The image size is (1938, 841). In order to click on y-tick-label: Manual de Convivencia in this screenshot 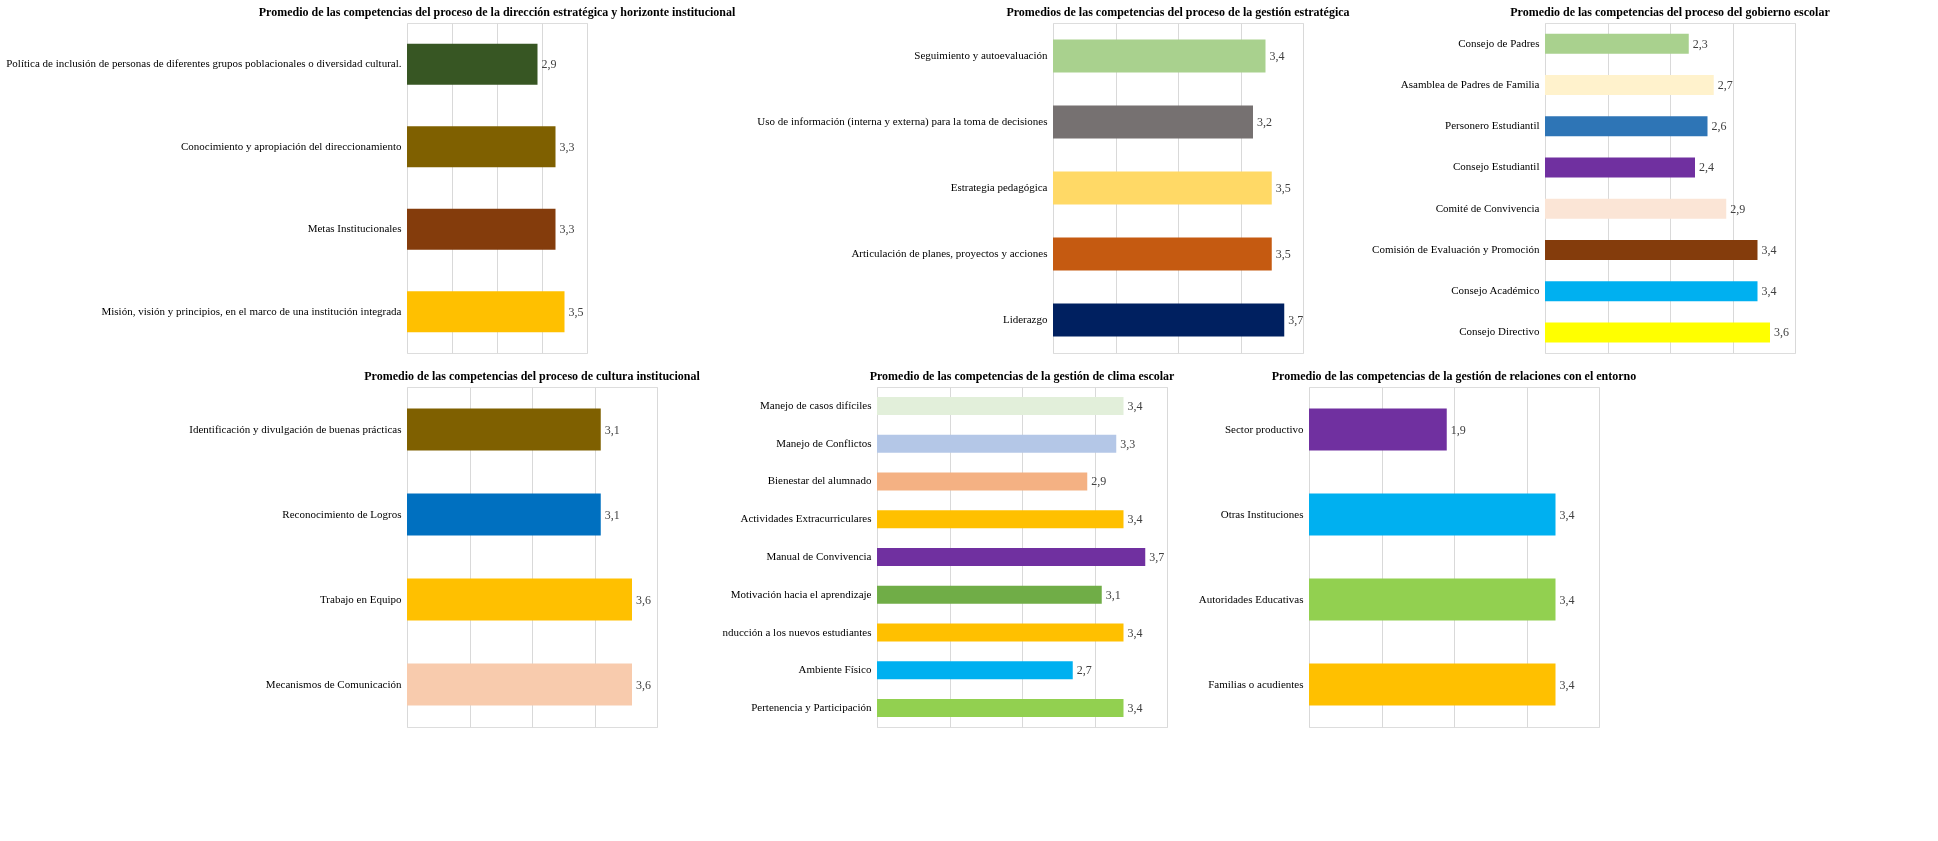, I will do `click(819, 556)`.